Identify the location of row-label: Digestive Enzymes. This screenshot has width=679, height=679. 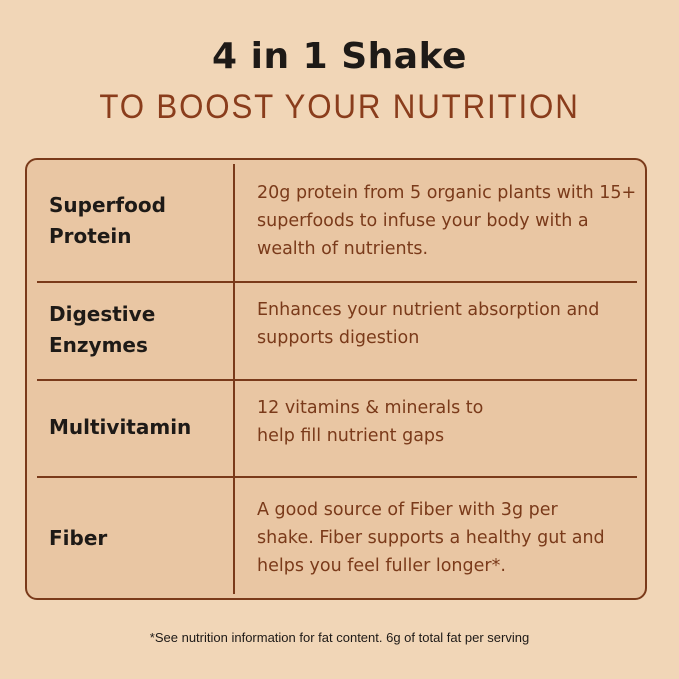
(102, 329).